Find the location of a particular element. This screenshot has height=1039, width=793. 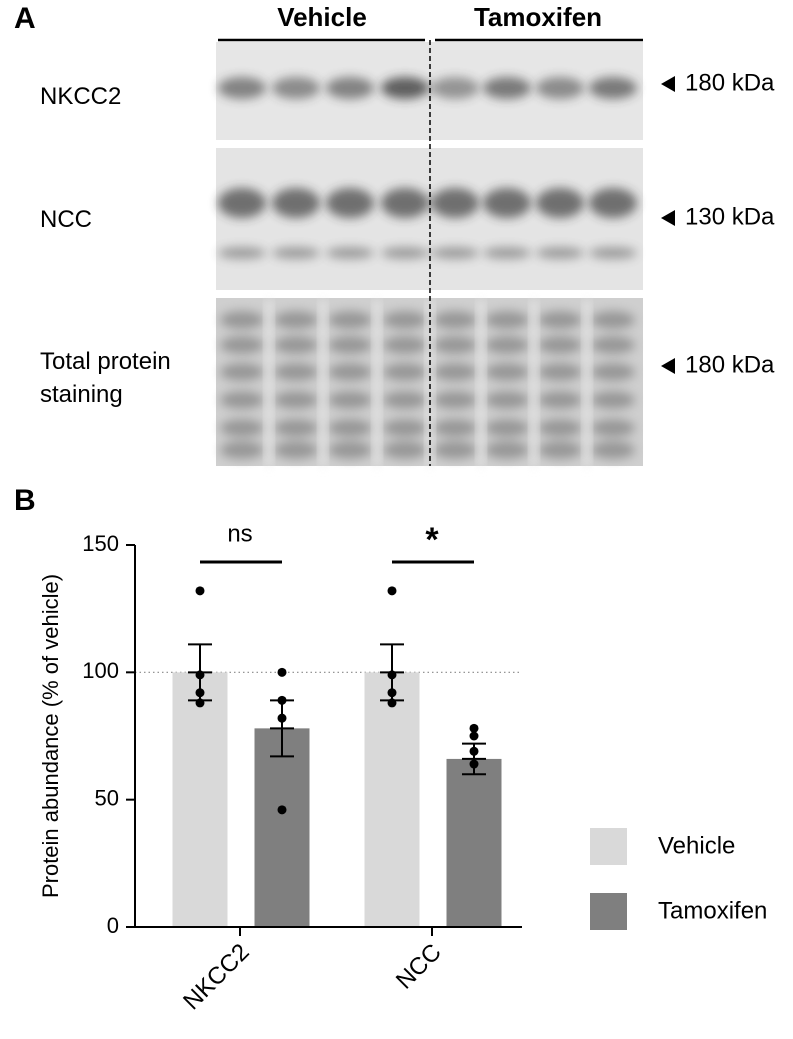

row-label-box: NCC is located at coordinates (66, 219).